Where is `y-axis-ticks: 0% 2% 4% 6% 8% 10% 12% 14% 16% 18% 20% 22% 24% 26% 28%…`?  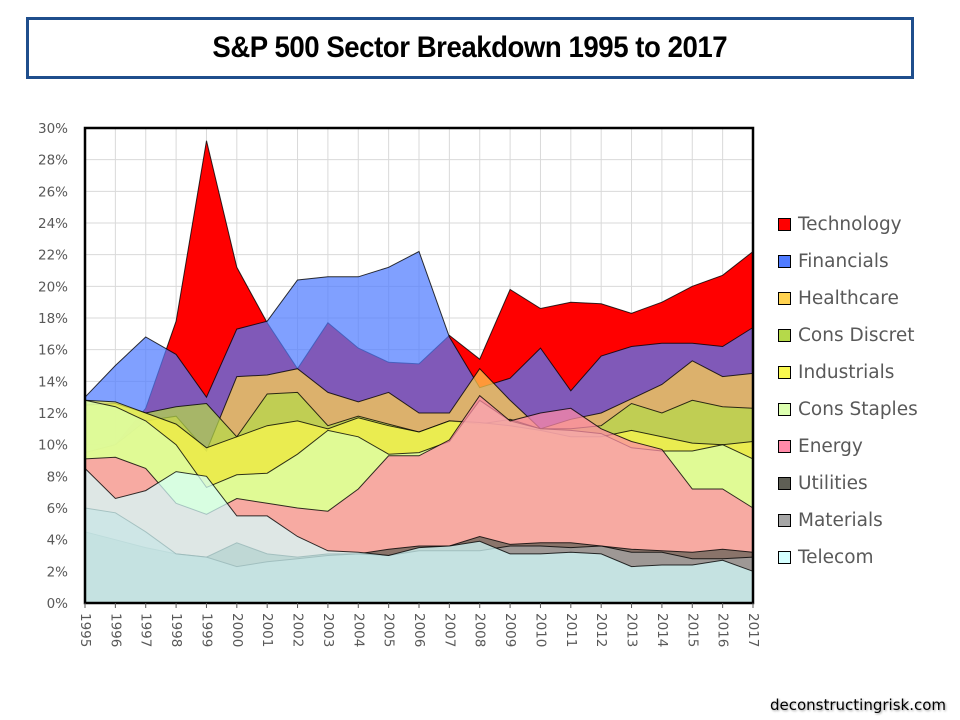
y-axis-ticks: 0% 2% 4% 6% 8% 10% 12% 14% 16% 18% 20% 22% 24% 26% 28%… is located at coordinates (53, 366).